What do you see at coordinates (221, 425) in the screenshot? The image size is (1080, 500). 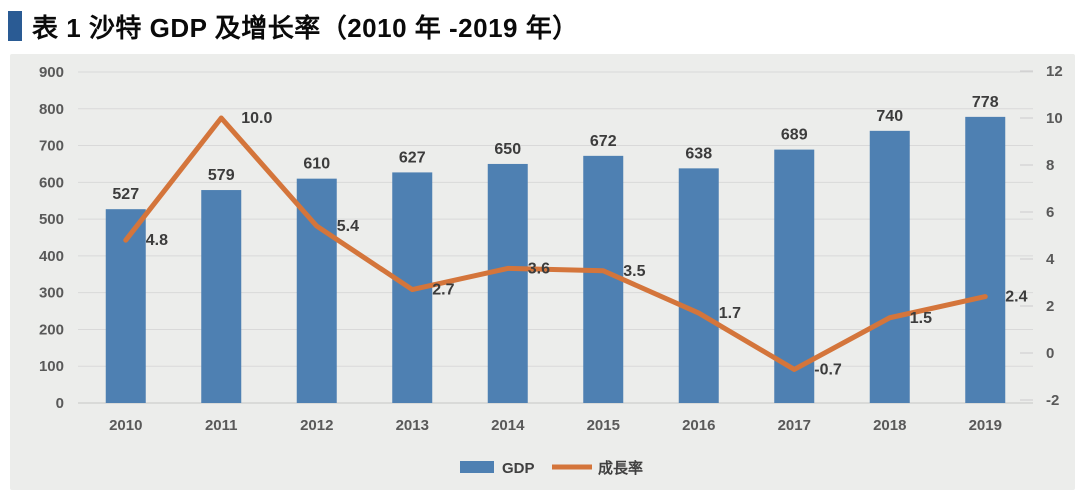 I see `x-axis-year-label: 2011` at bounding box center [221, 425].